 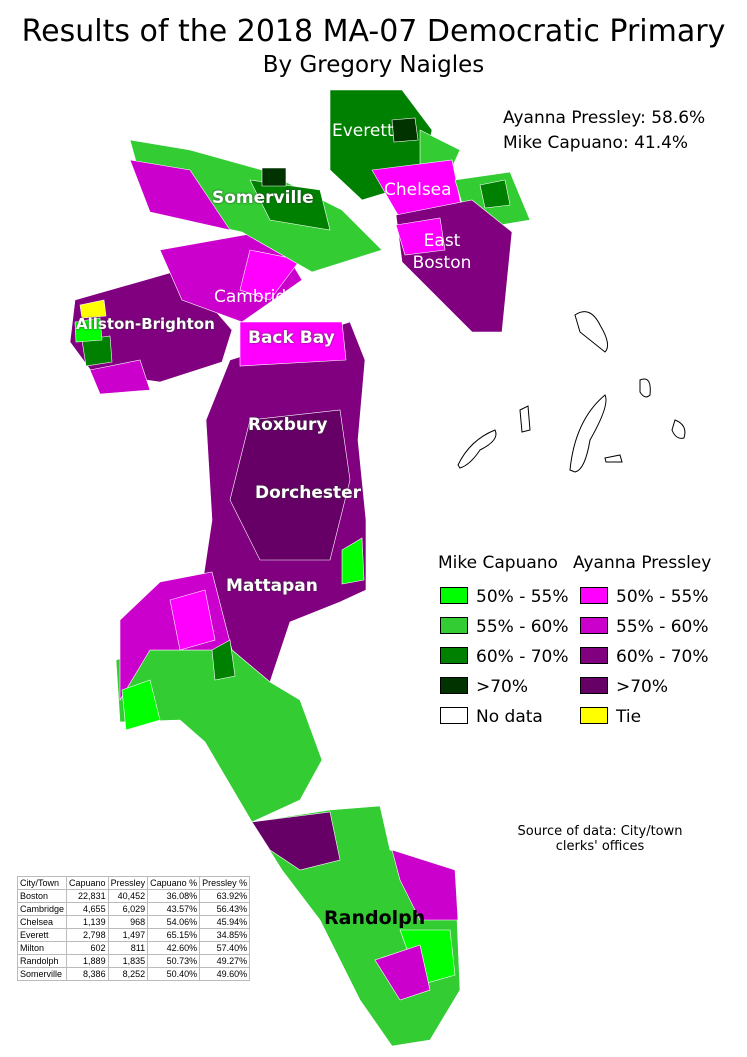 I want to click on subtitle: By Gregory Naigles, so click(x=373, y=65).